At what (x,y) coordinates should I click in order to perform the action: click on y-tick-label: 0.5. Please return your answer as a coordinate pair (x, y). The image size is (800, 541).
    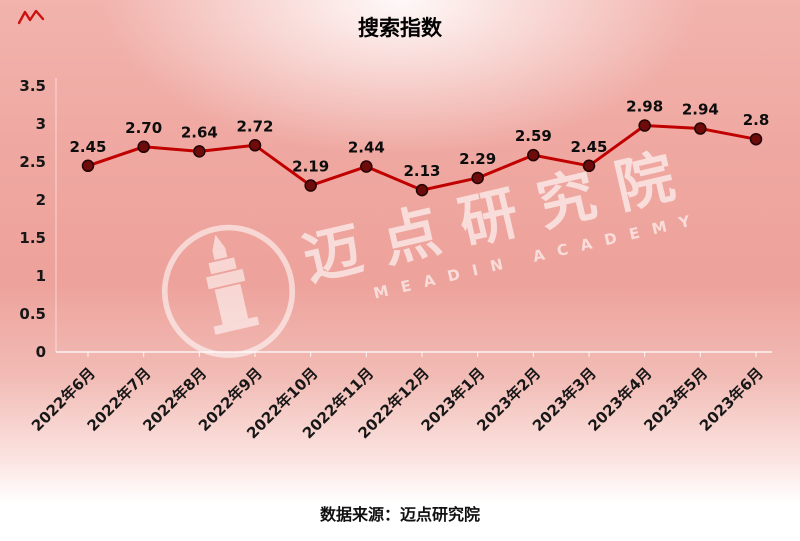
    Looking at the image, I should click on (32, 314).